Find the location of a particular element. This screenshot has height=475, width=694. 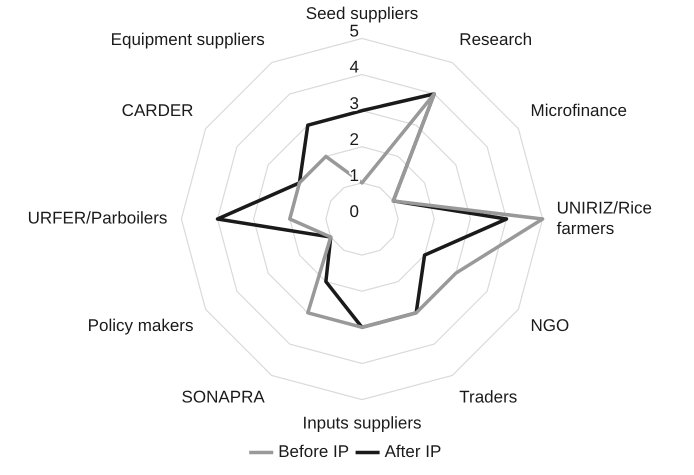

spoke-label: SONAPRA is located at coordinates (224, 396).